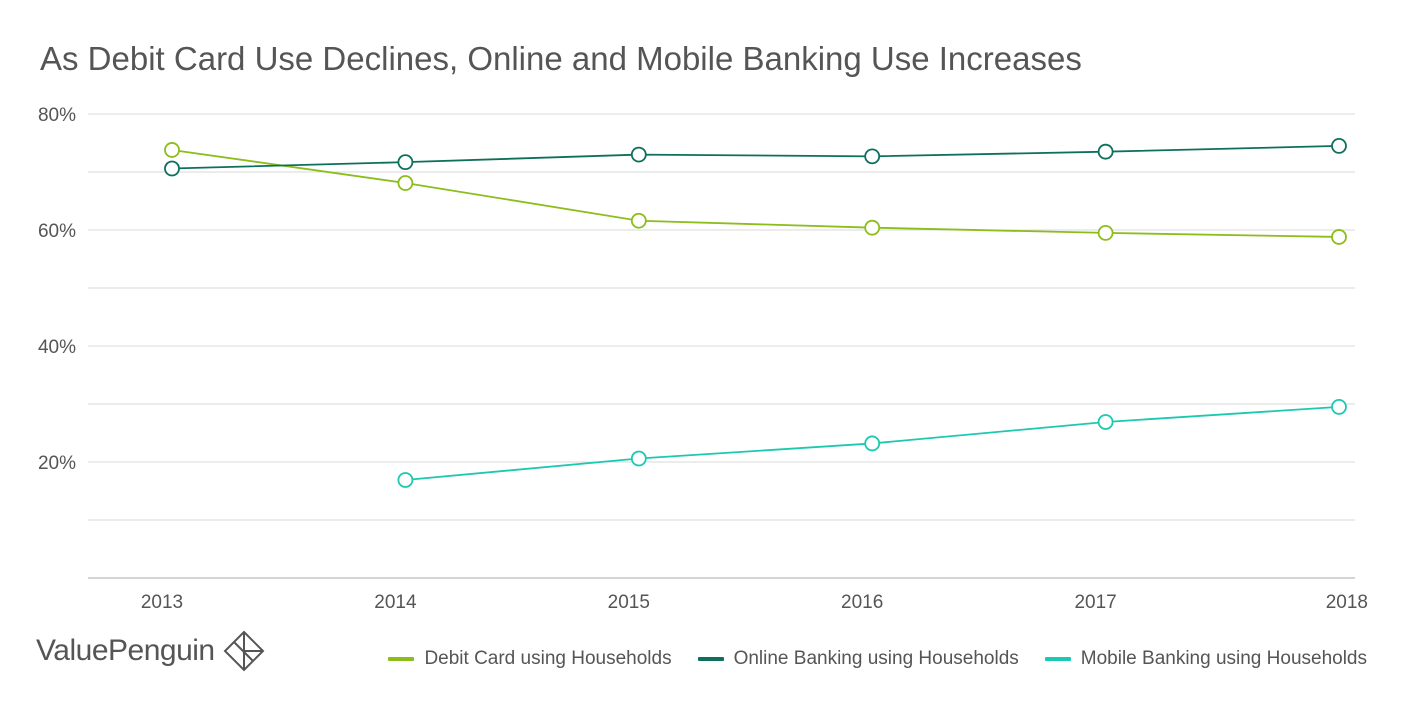 The image size is (1401, 701). I want to click on x-tick-label: 2018, so click(1347, 602).